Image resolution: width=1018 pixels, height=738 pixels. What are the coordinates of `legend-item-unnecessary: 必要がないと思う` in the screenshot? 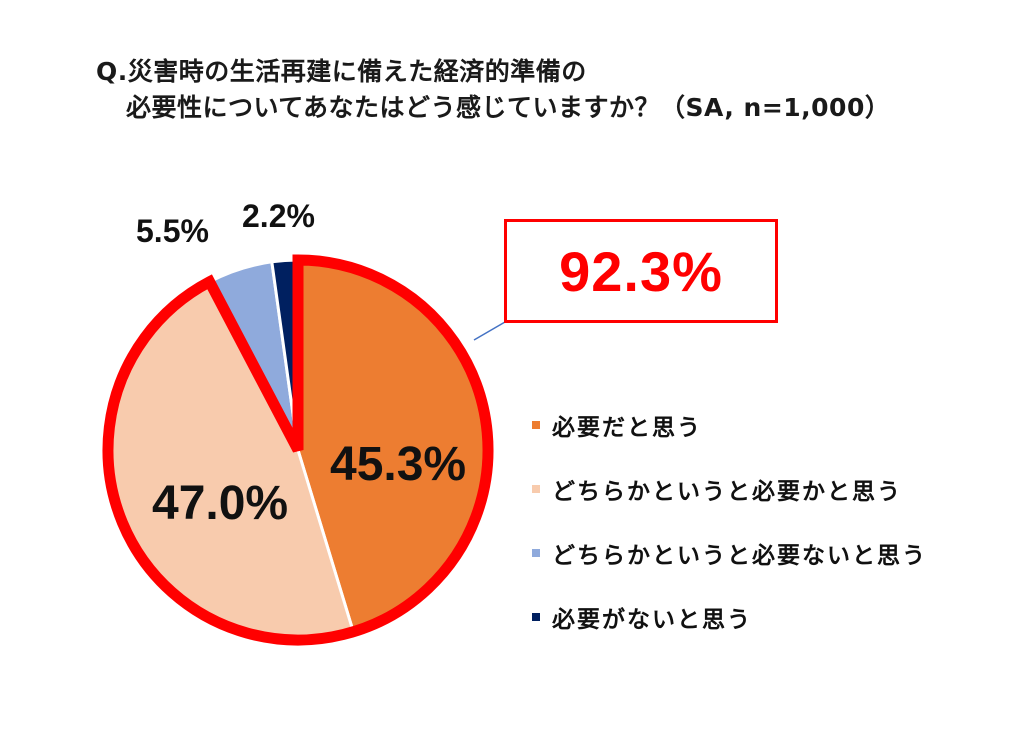 It's located at (729, 617).